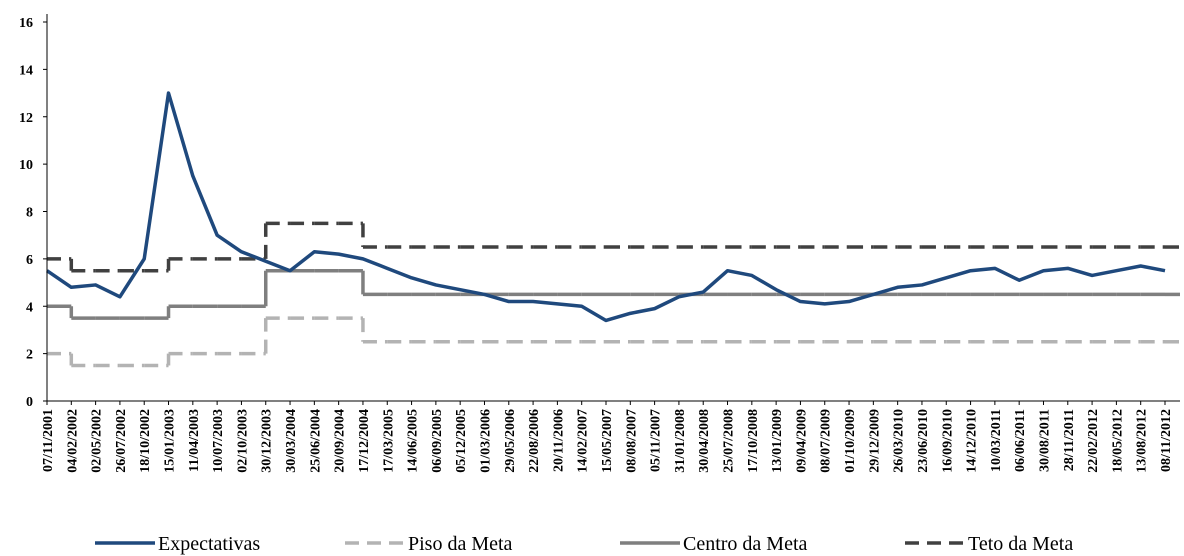 The height and width of the screenshot is (556, 1184). I want to click on x-tick-label: 08/08/2007, so click(631, 441).